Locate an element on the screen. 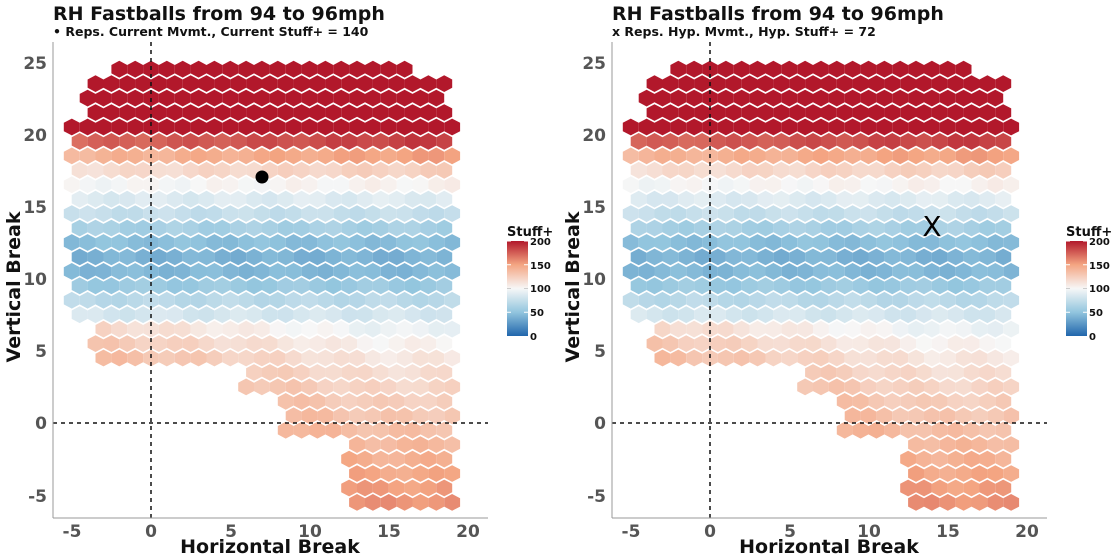  legend-1: Stuff+ 200 150 100 50 0 is located at coordinates (530, 284).